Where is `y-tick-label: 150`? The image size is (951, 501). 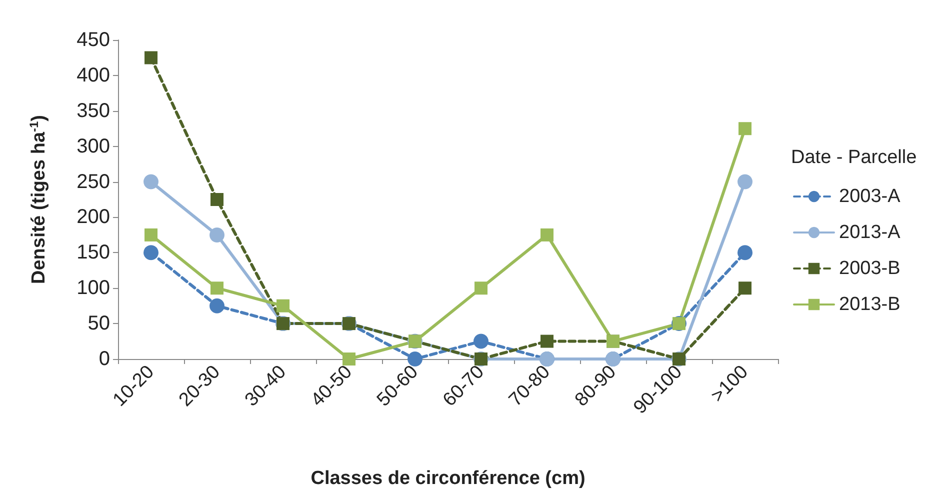 y-tick-label: 150 is located at coordinates (93, 253).